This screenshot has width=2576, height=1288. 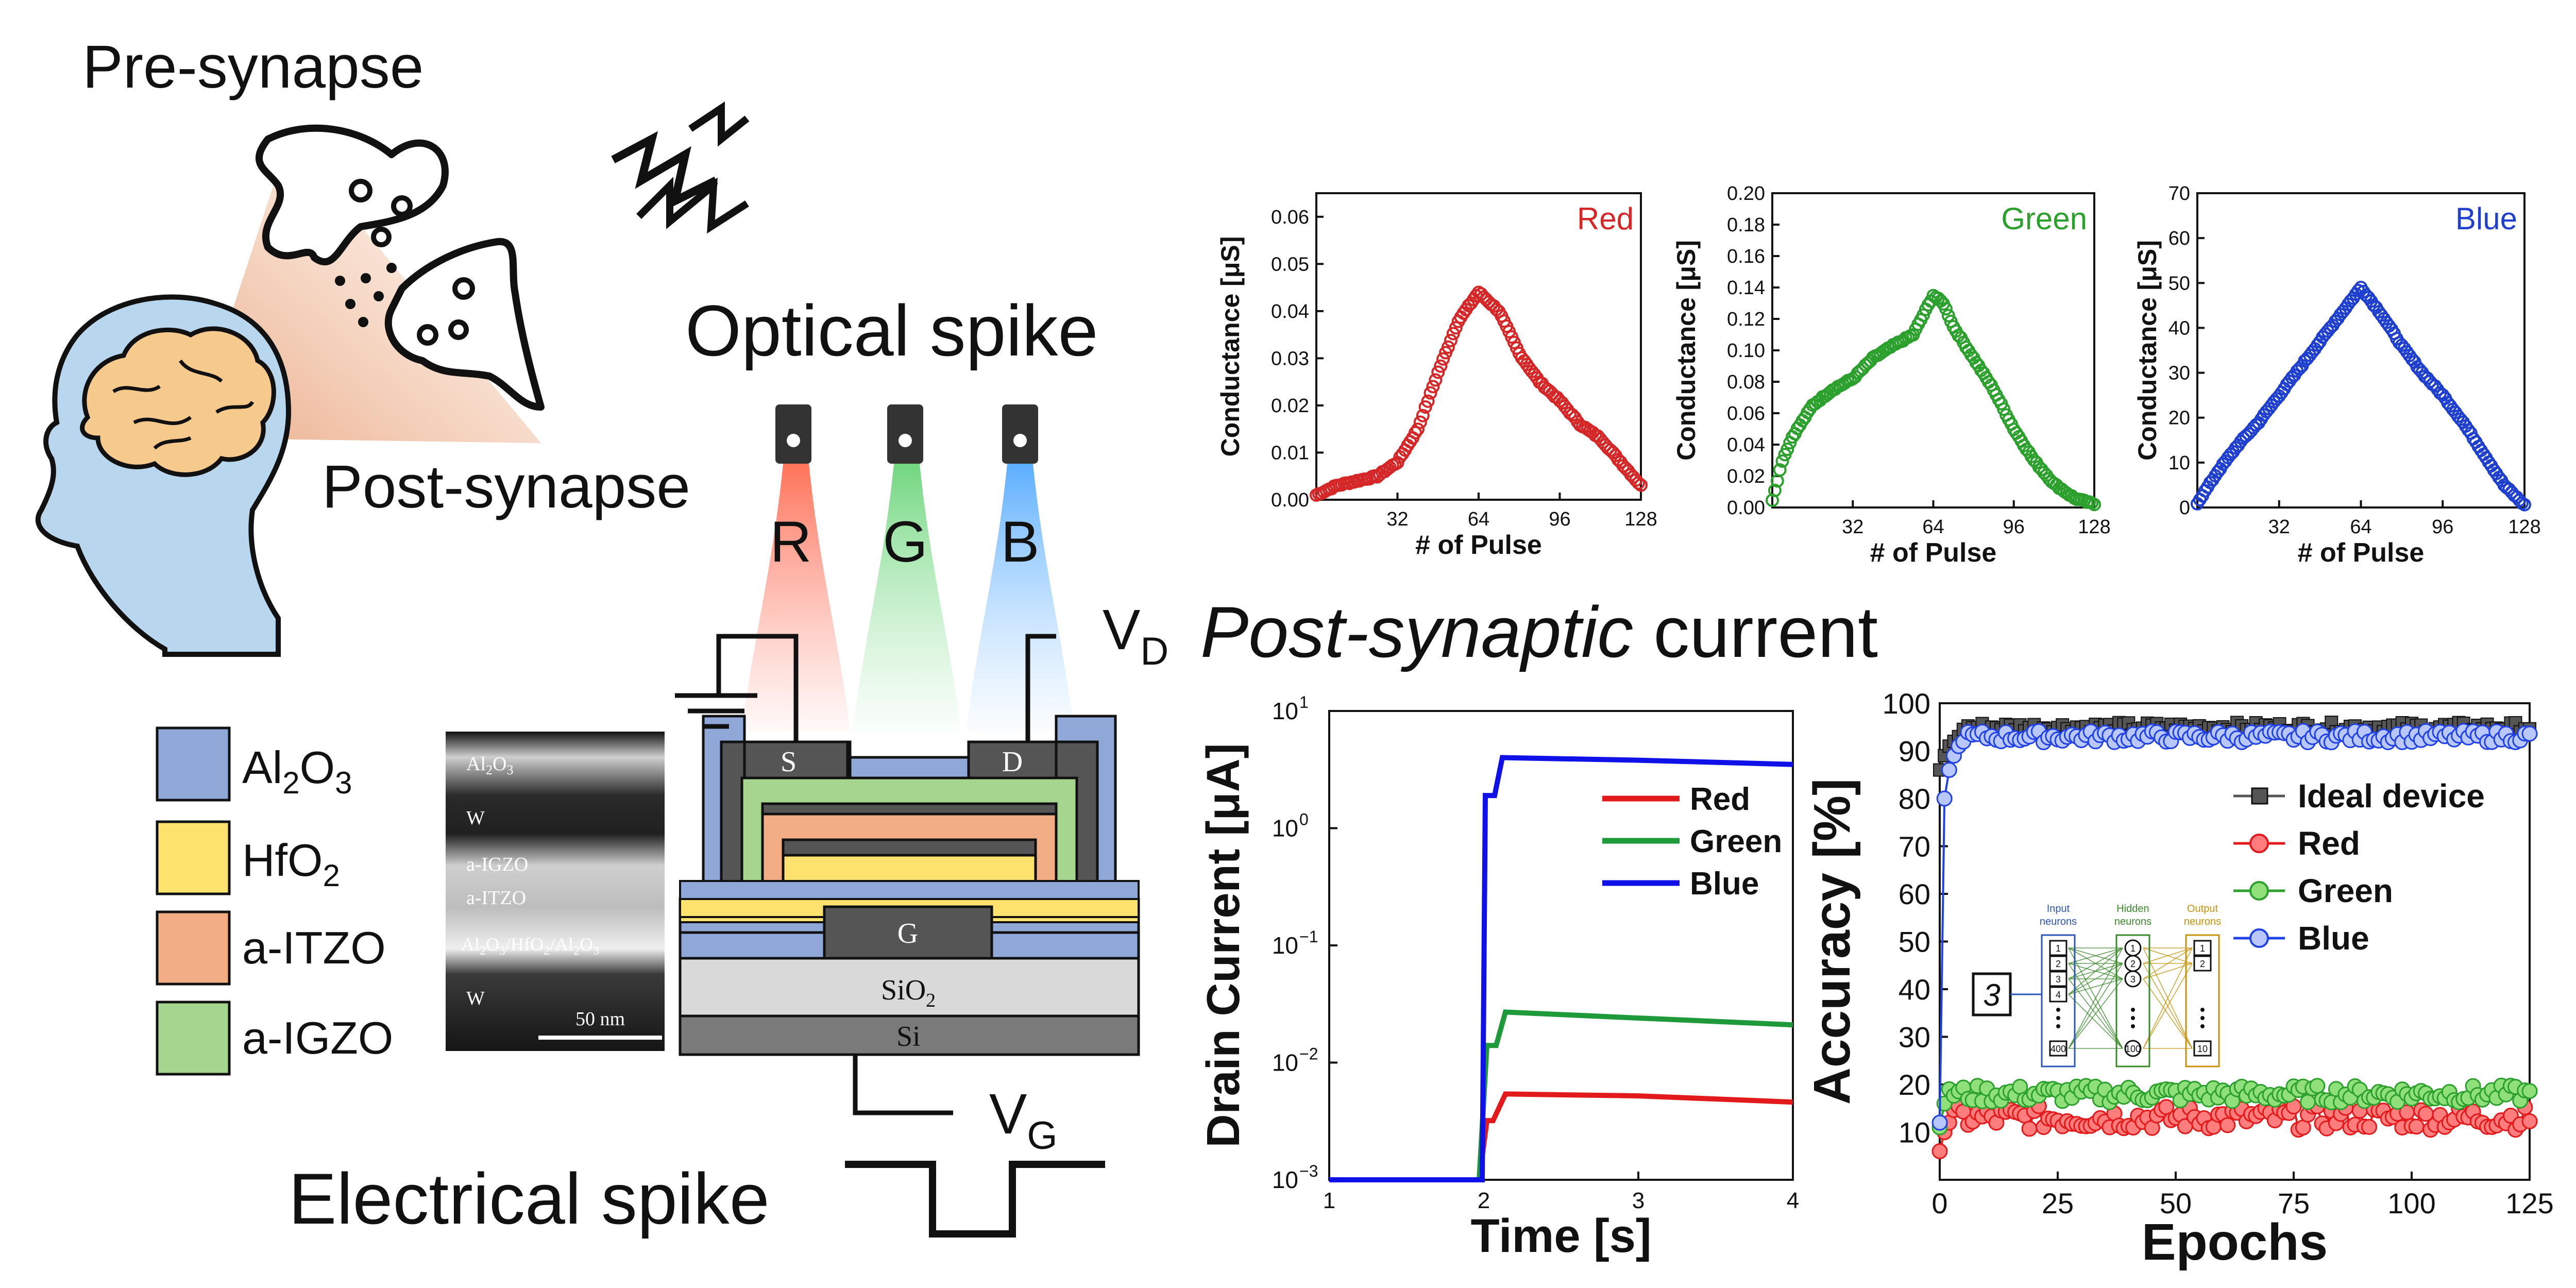 What do you see at coordinates (1012, 759) in the screenshot?
I see `drain-electrode` at bounding box center [1012, 759].